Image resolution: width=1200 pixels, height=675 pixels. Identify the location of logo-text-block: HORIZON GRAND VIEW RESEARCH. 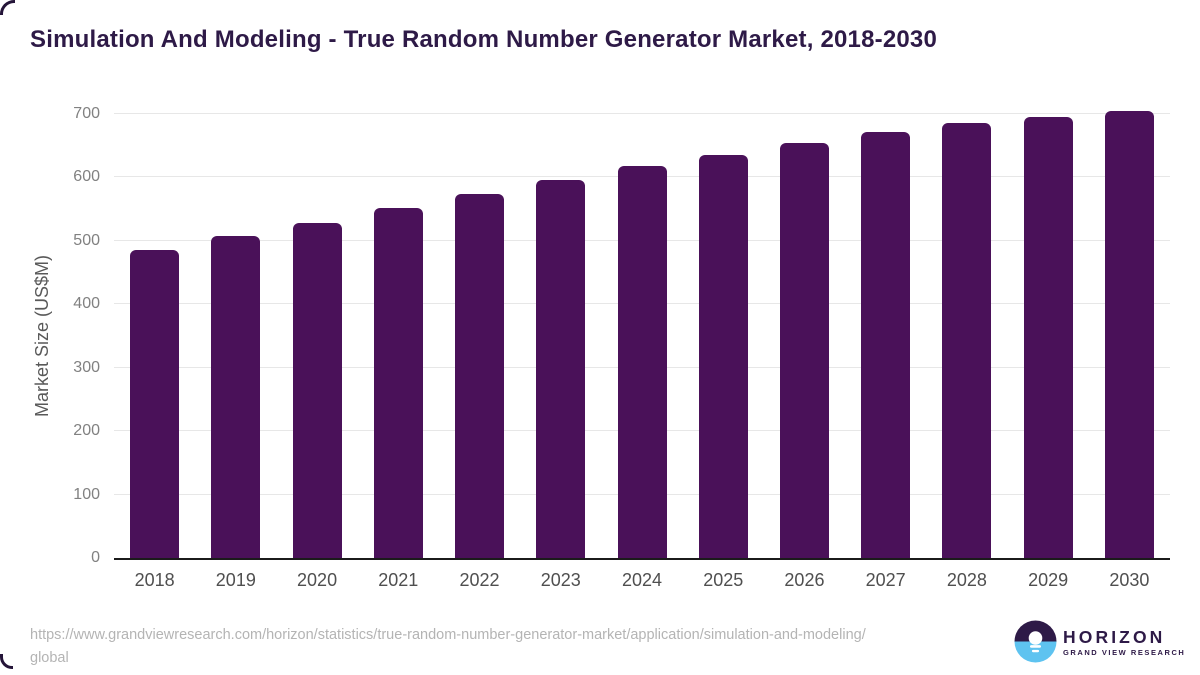
(1124, 641).